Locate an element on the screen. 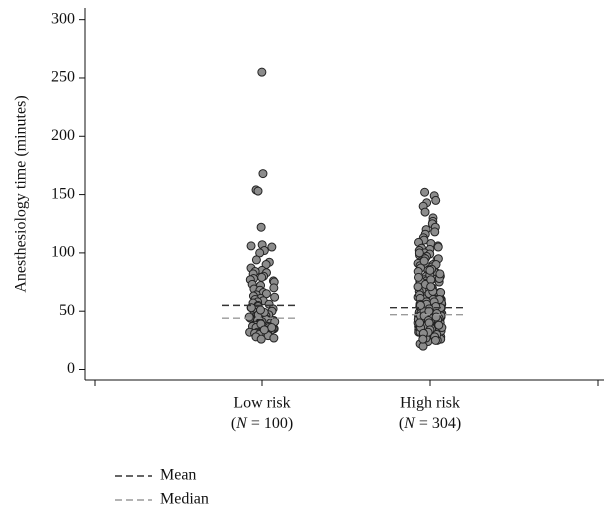  category-label: High risk is located at coordinates (430, 403).